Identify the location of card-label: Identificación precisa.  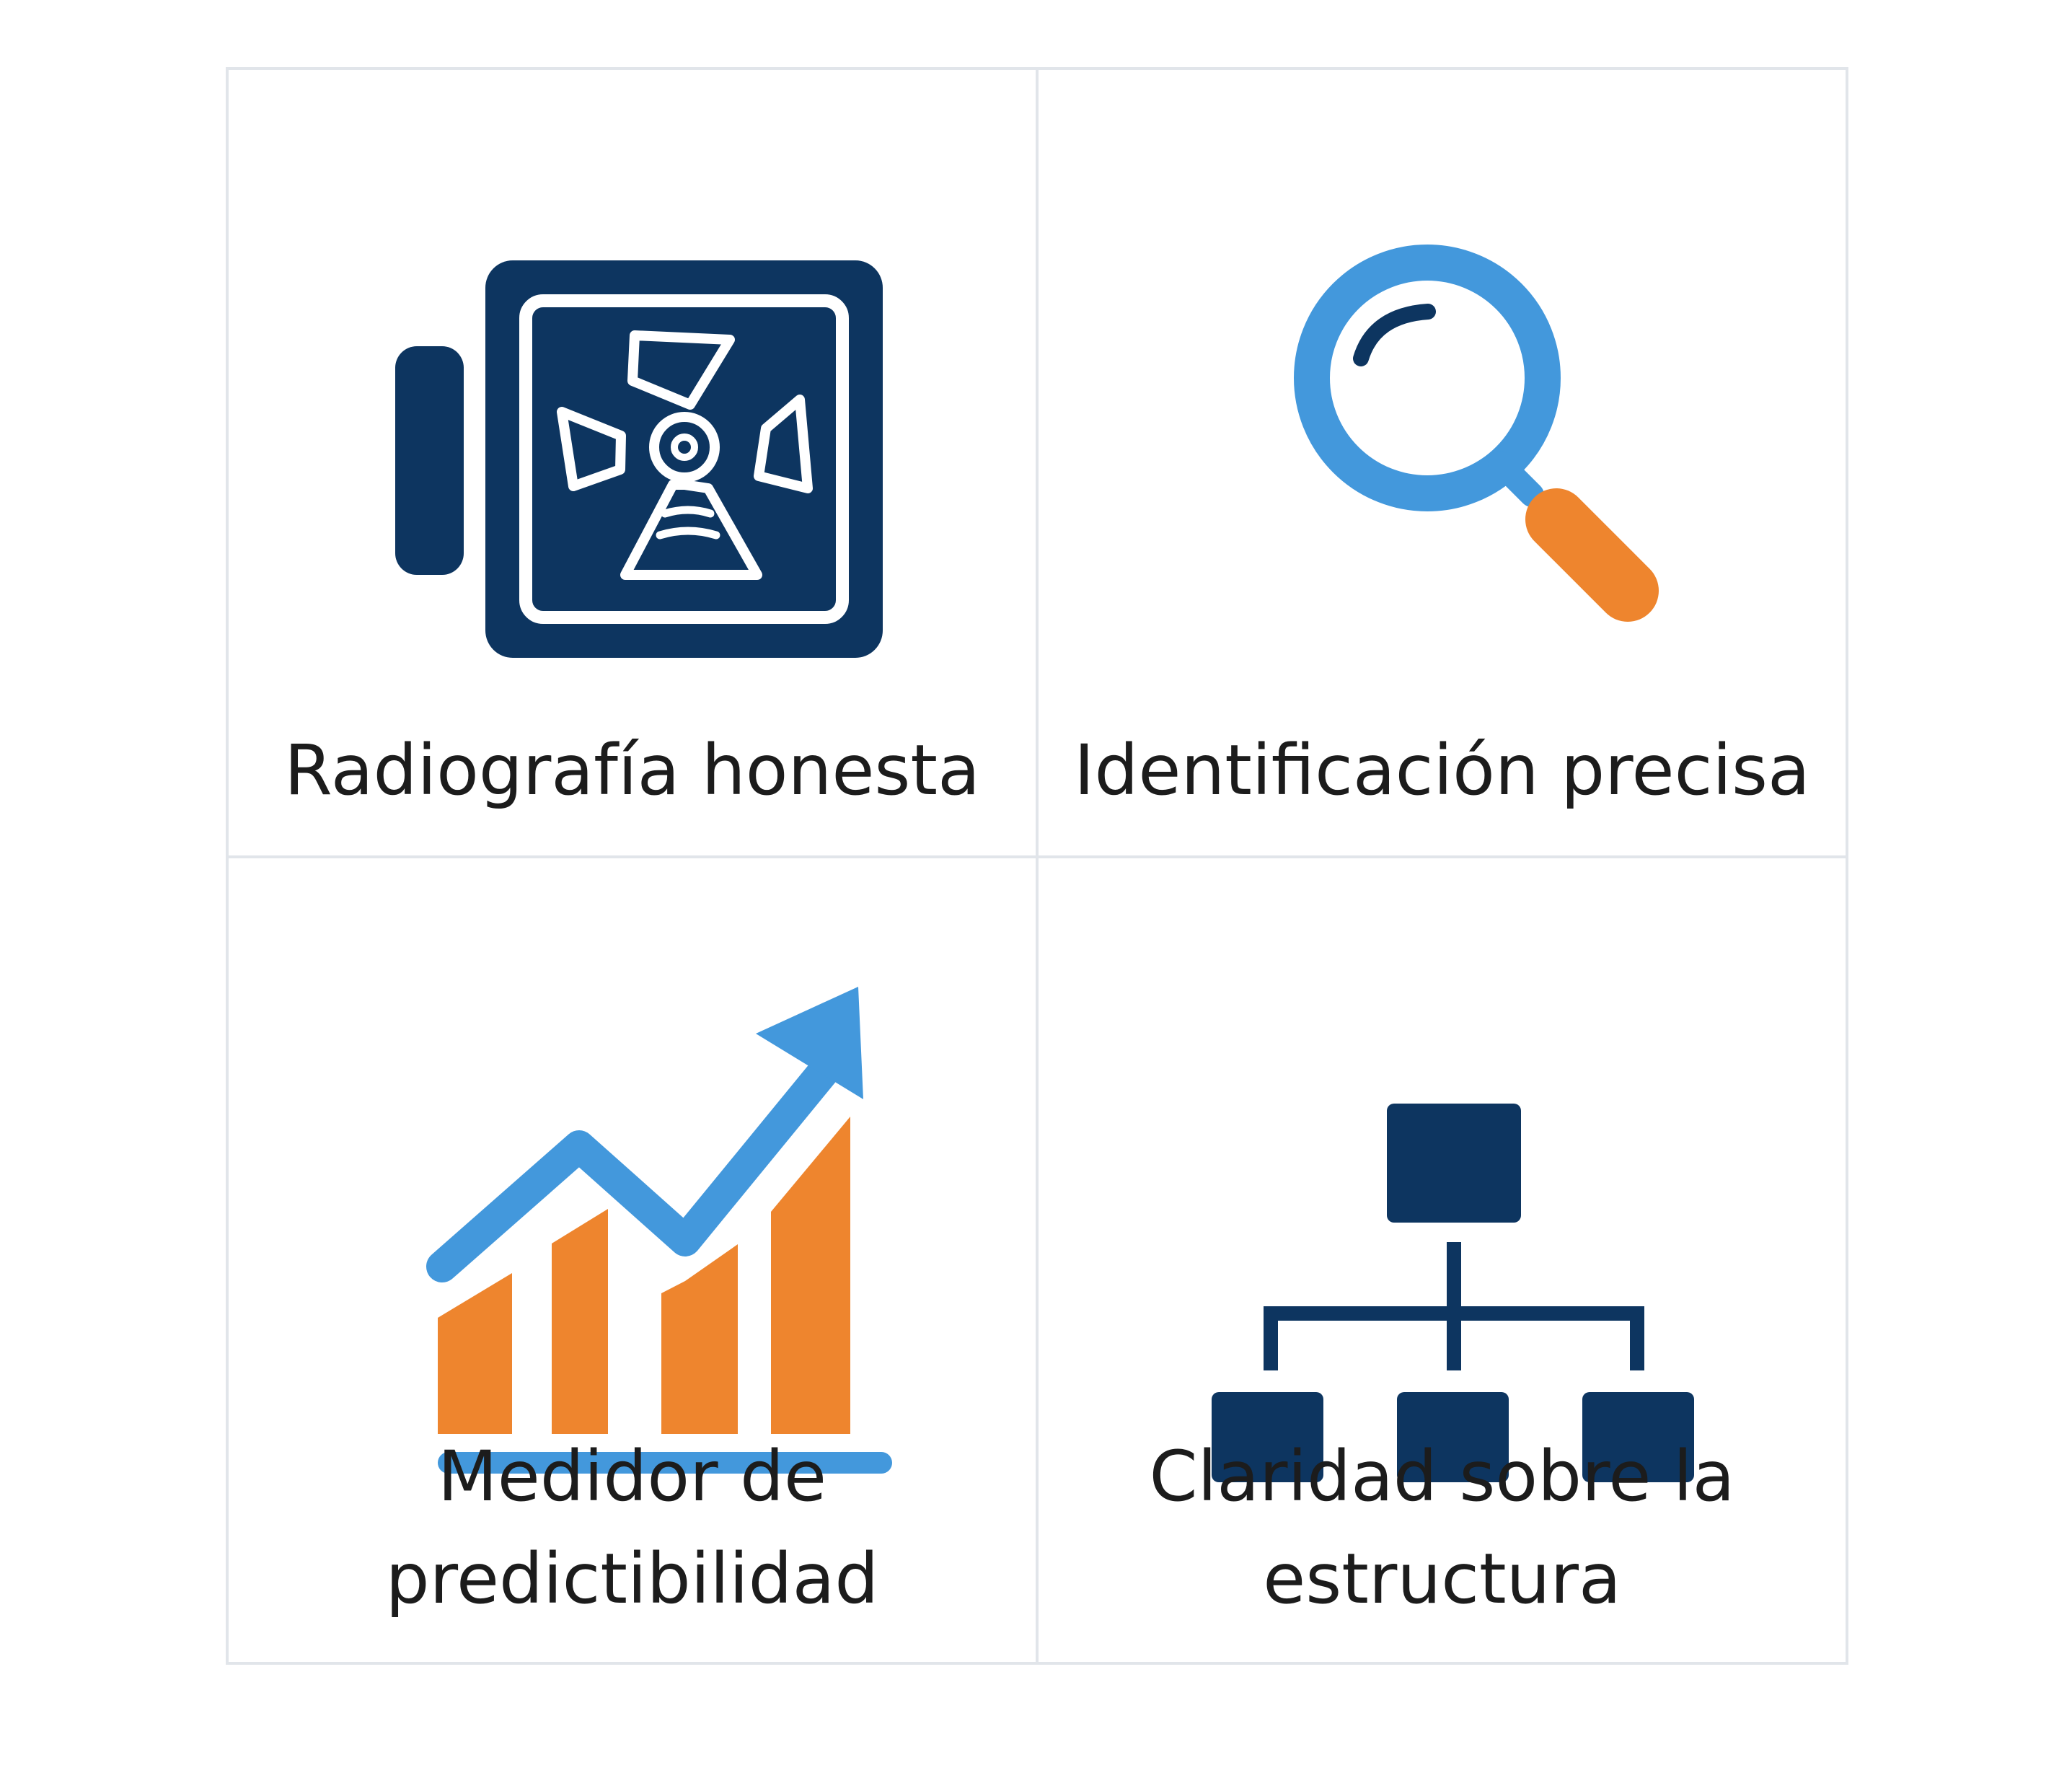
(1442, 770).